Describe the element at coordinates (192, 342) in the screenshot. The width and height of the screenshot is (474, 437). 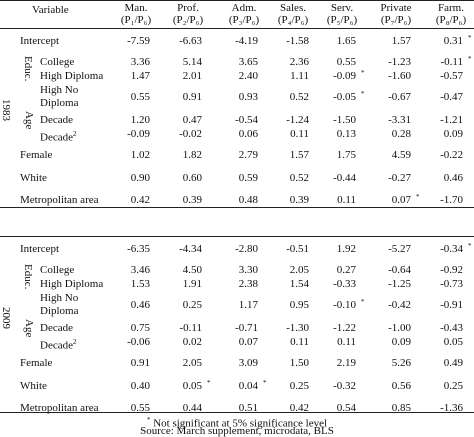
I see `table-cell: 0.02` at that location.